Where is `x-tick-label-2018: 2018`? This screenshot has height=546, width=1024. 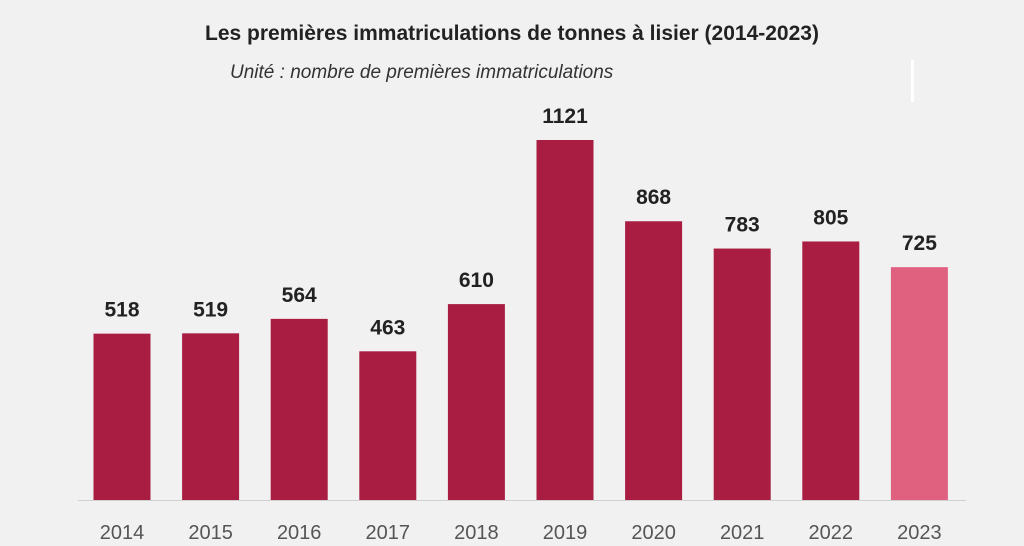 x-tick-label-2018: 2018 is located at coordinates (476, 533).